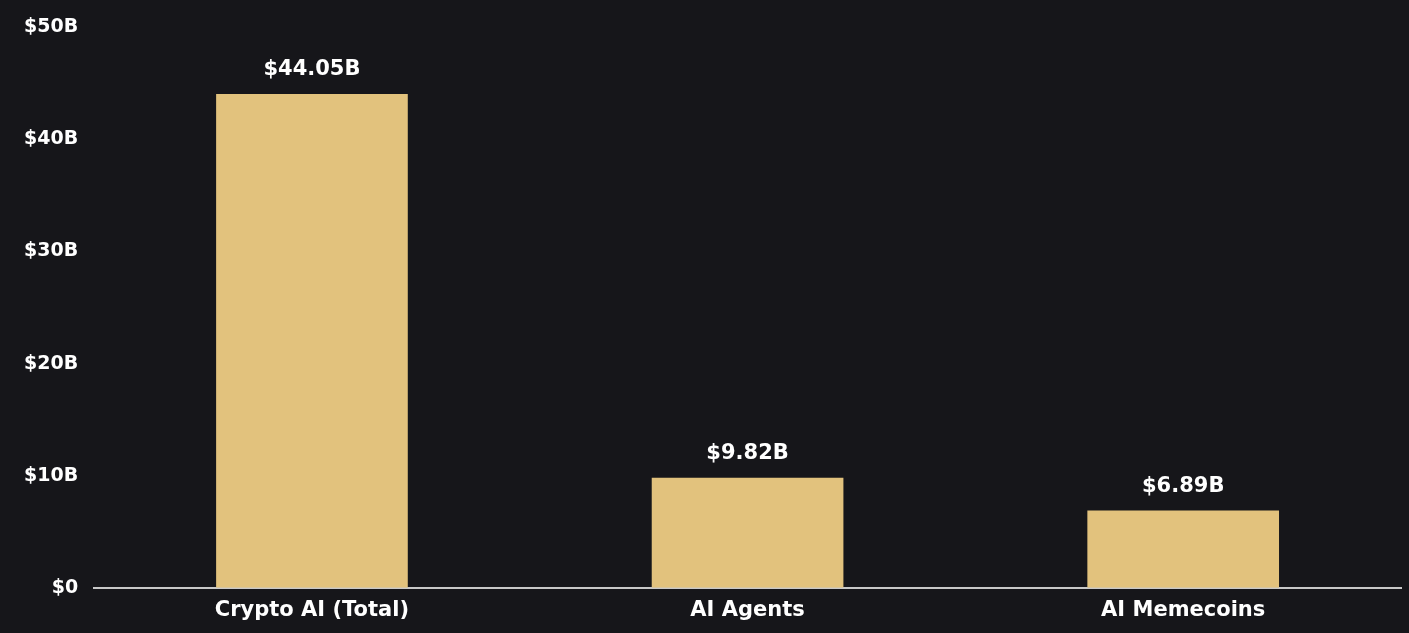 Image resolution: width=1409 pixels, height=633 pixels. What do you see at coordinates (747, 608) in the screenshot?
I see `x-tick-label: AI Agents` at bounding box center [747, 608].